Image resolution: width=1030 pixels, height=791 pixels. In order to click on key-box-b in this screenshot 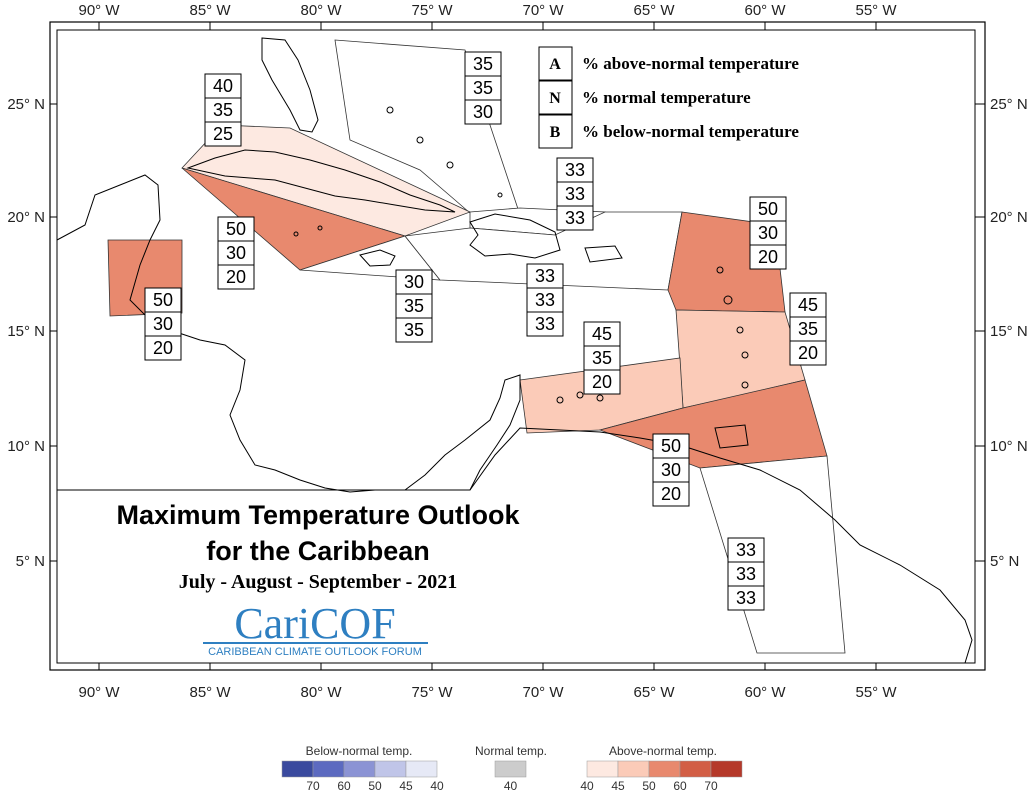, I will do `click(555, 131)`.